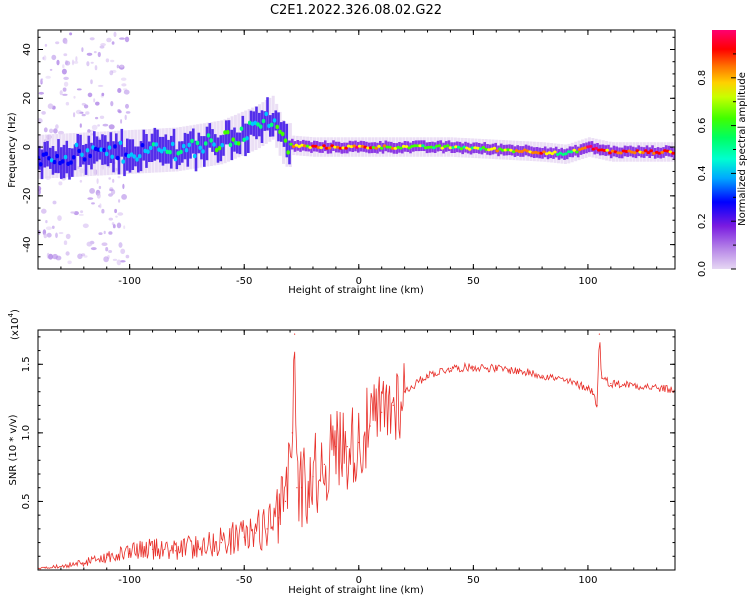 The width and height of the screenshot is (750, 600). Describe the element at coordinates (129, 281) in the screenshot. I see `heatmap-xtick-label: -100` at that location.